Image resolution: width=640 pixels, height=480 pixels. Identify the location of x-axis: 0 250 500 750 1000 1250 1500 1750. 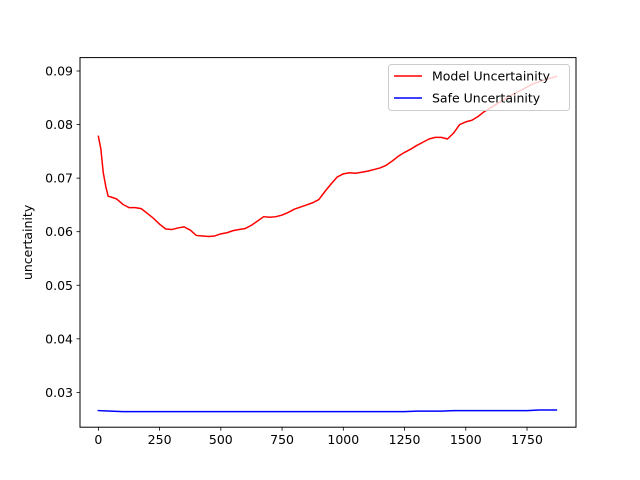
(318, 437).